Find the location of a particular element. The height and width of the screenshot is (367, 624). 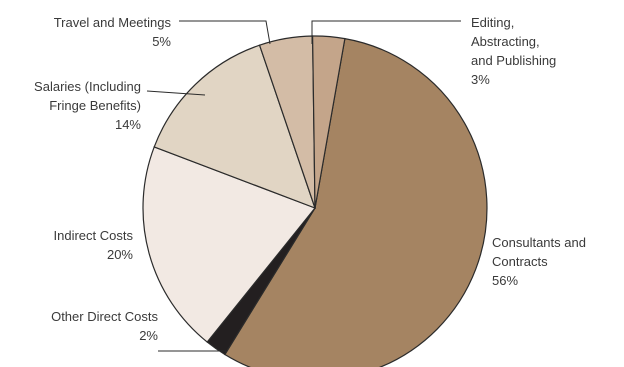

label-salaries-including-fringe-benefits: Salaries (Including Fringe Benefits) 14% is located at coordinates (87, 105).